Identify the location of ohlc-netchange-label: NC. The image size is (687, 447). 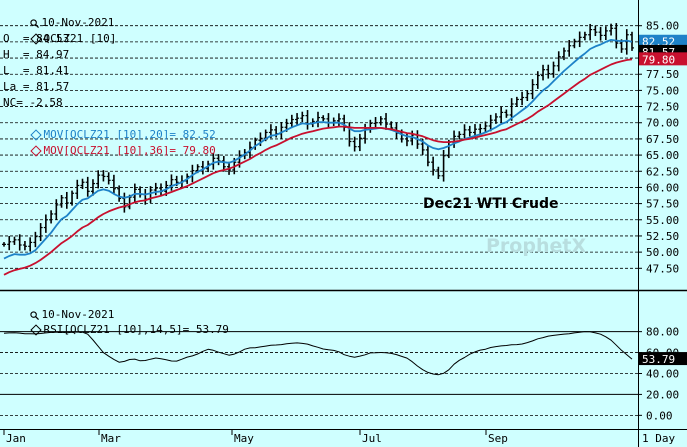
(10, 102).